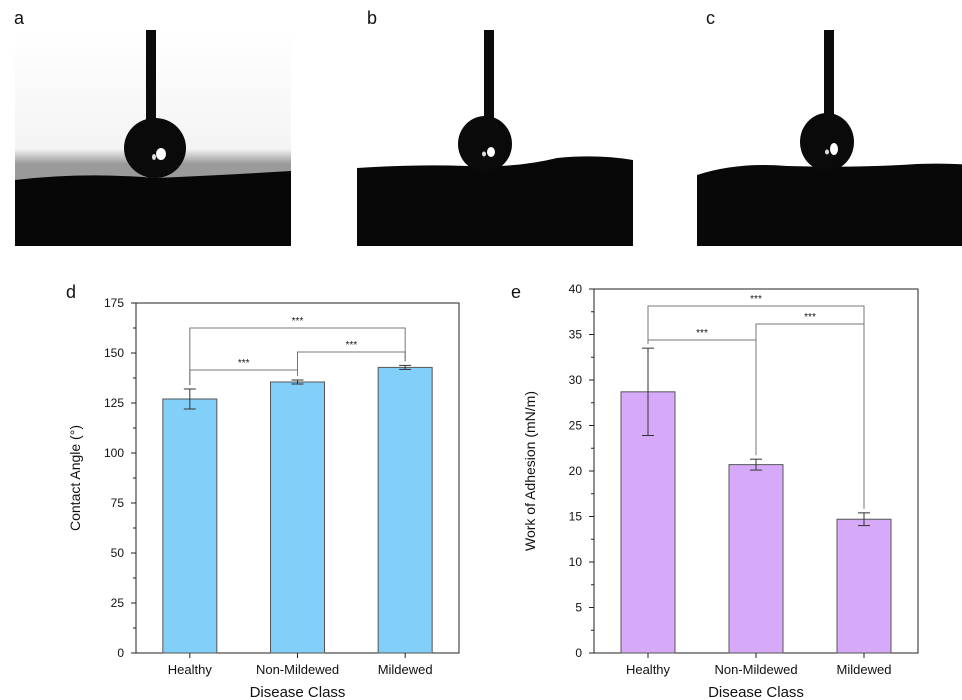  I want to click on y-tick-label: 30, so click(576, 380).